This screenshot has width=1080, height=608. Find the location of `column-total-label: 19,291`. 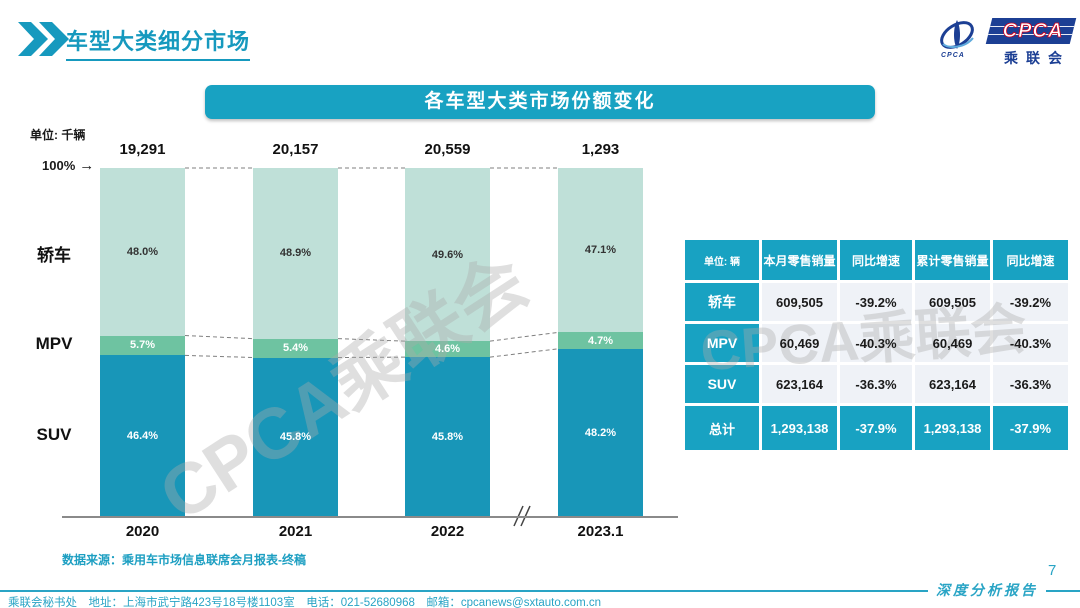

column-total-label: 19,291 is located at coordinates (142, 149).